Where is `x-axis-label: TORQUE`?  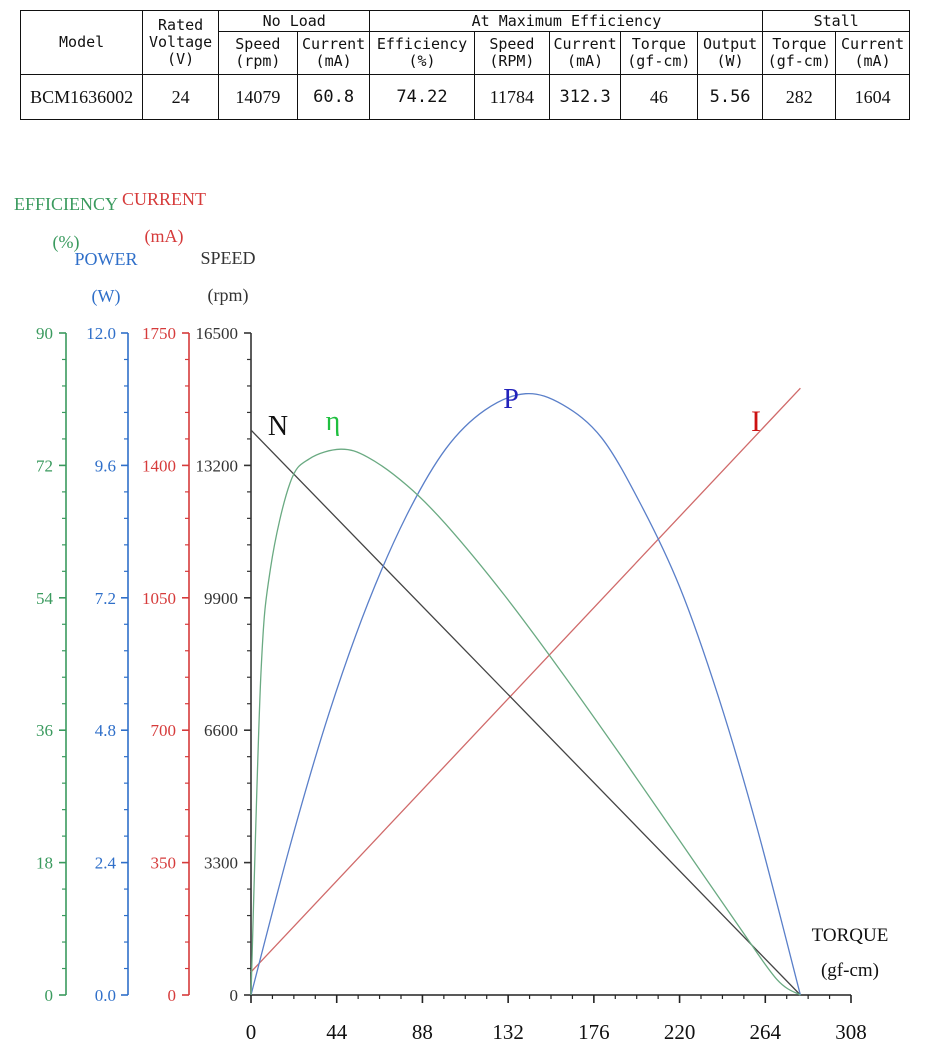 x-axis-label: TORQUE is located at coordinates (850, 935).